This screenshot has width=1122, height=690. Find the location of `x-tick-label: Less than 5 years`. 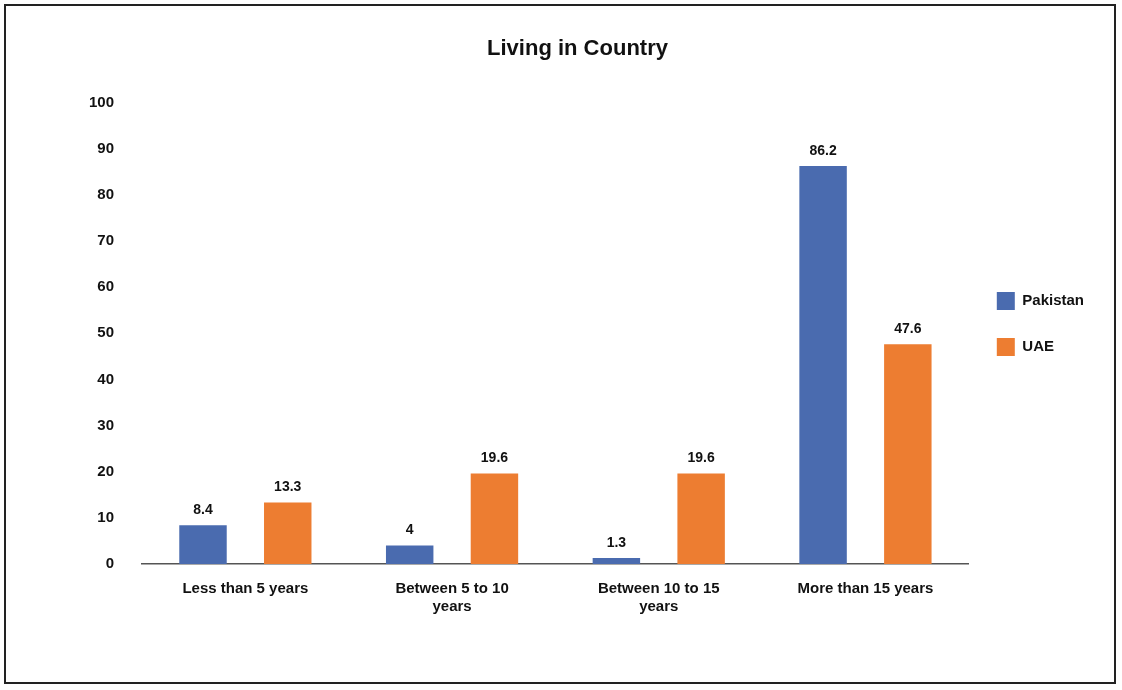

x-tick-label: Less than 5 years is located at coordinates (245, 588).